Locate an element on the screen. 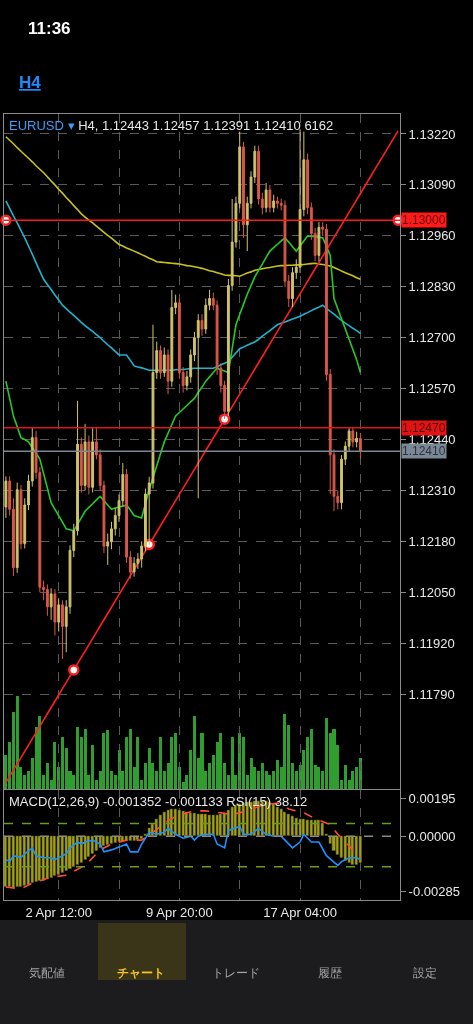 The image size is (473, 1024). y-tick-label: 1.12830 is located at coordinates (432, 287).